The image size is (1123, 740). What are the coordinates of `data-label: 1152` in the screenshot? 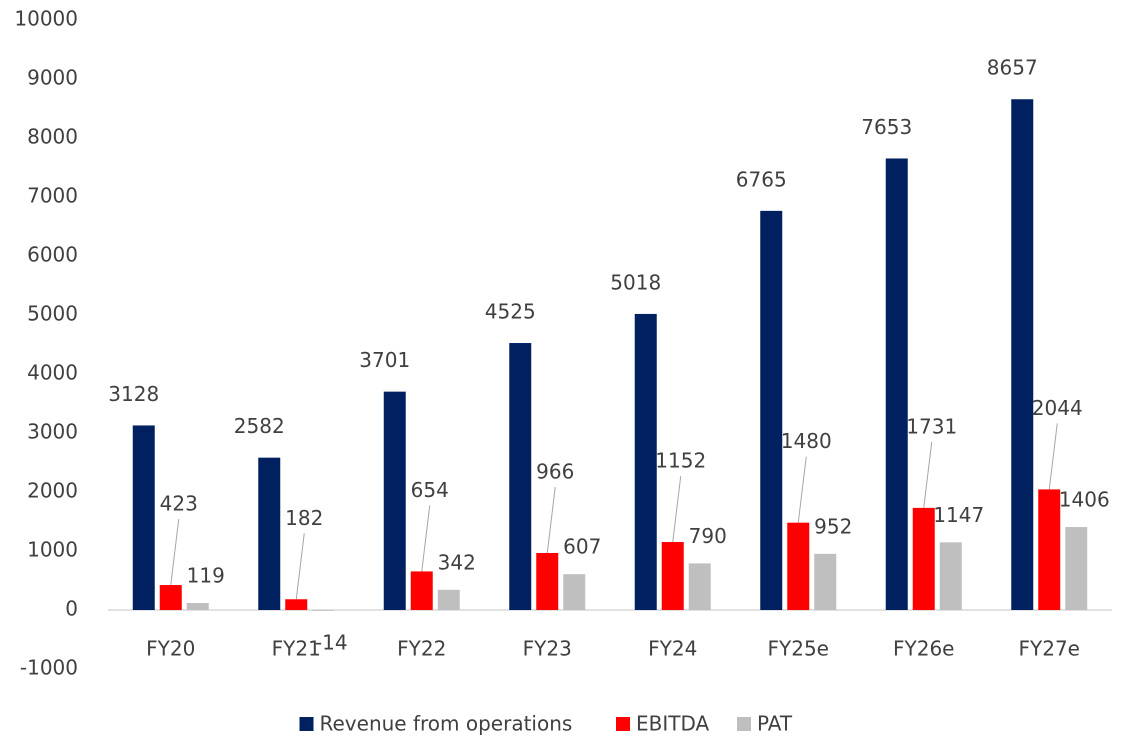 It's located at (680, 461).